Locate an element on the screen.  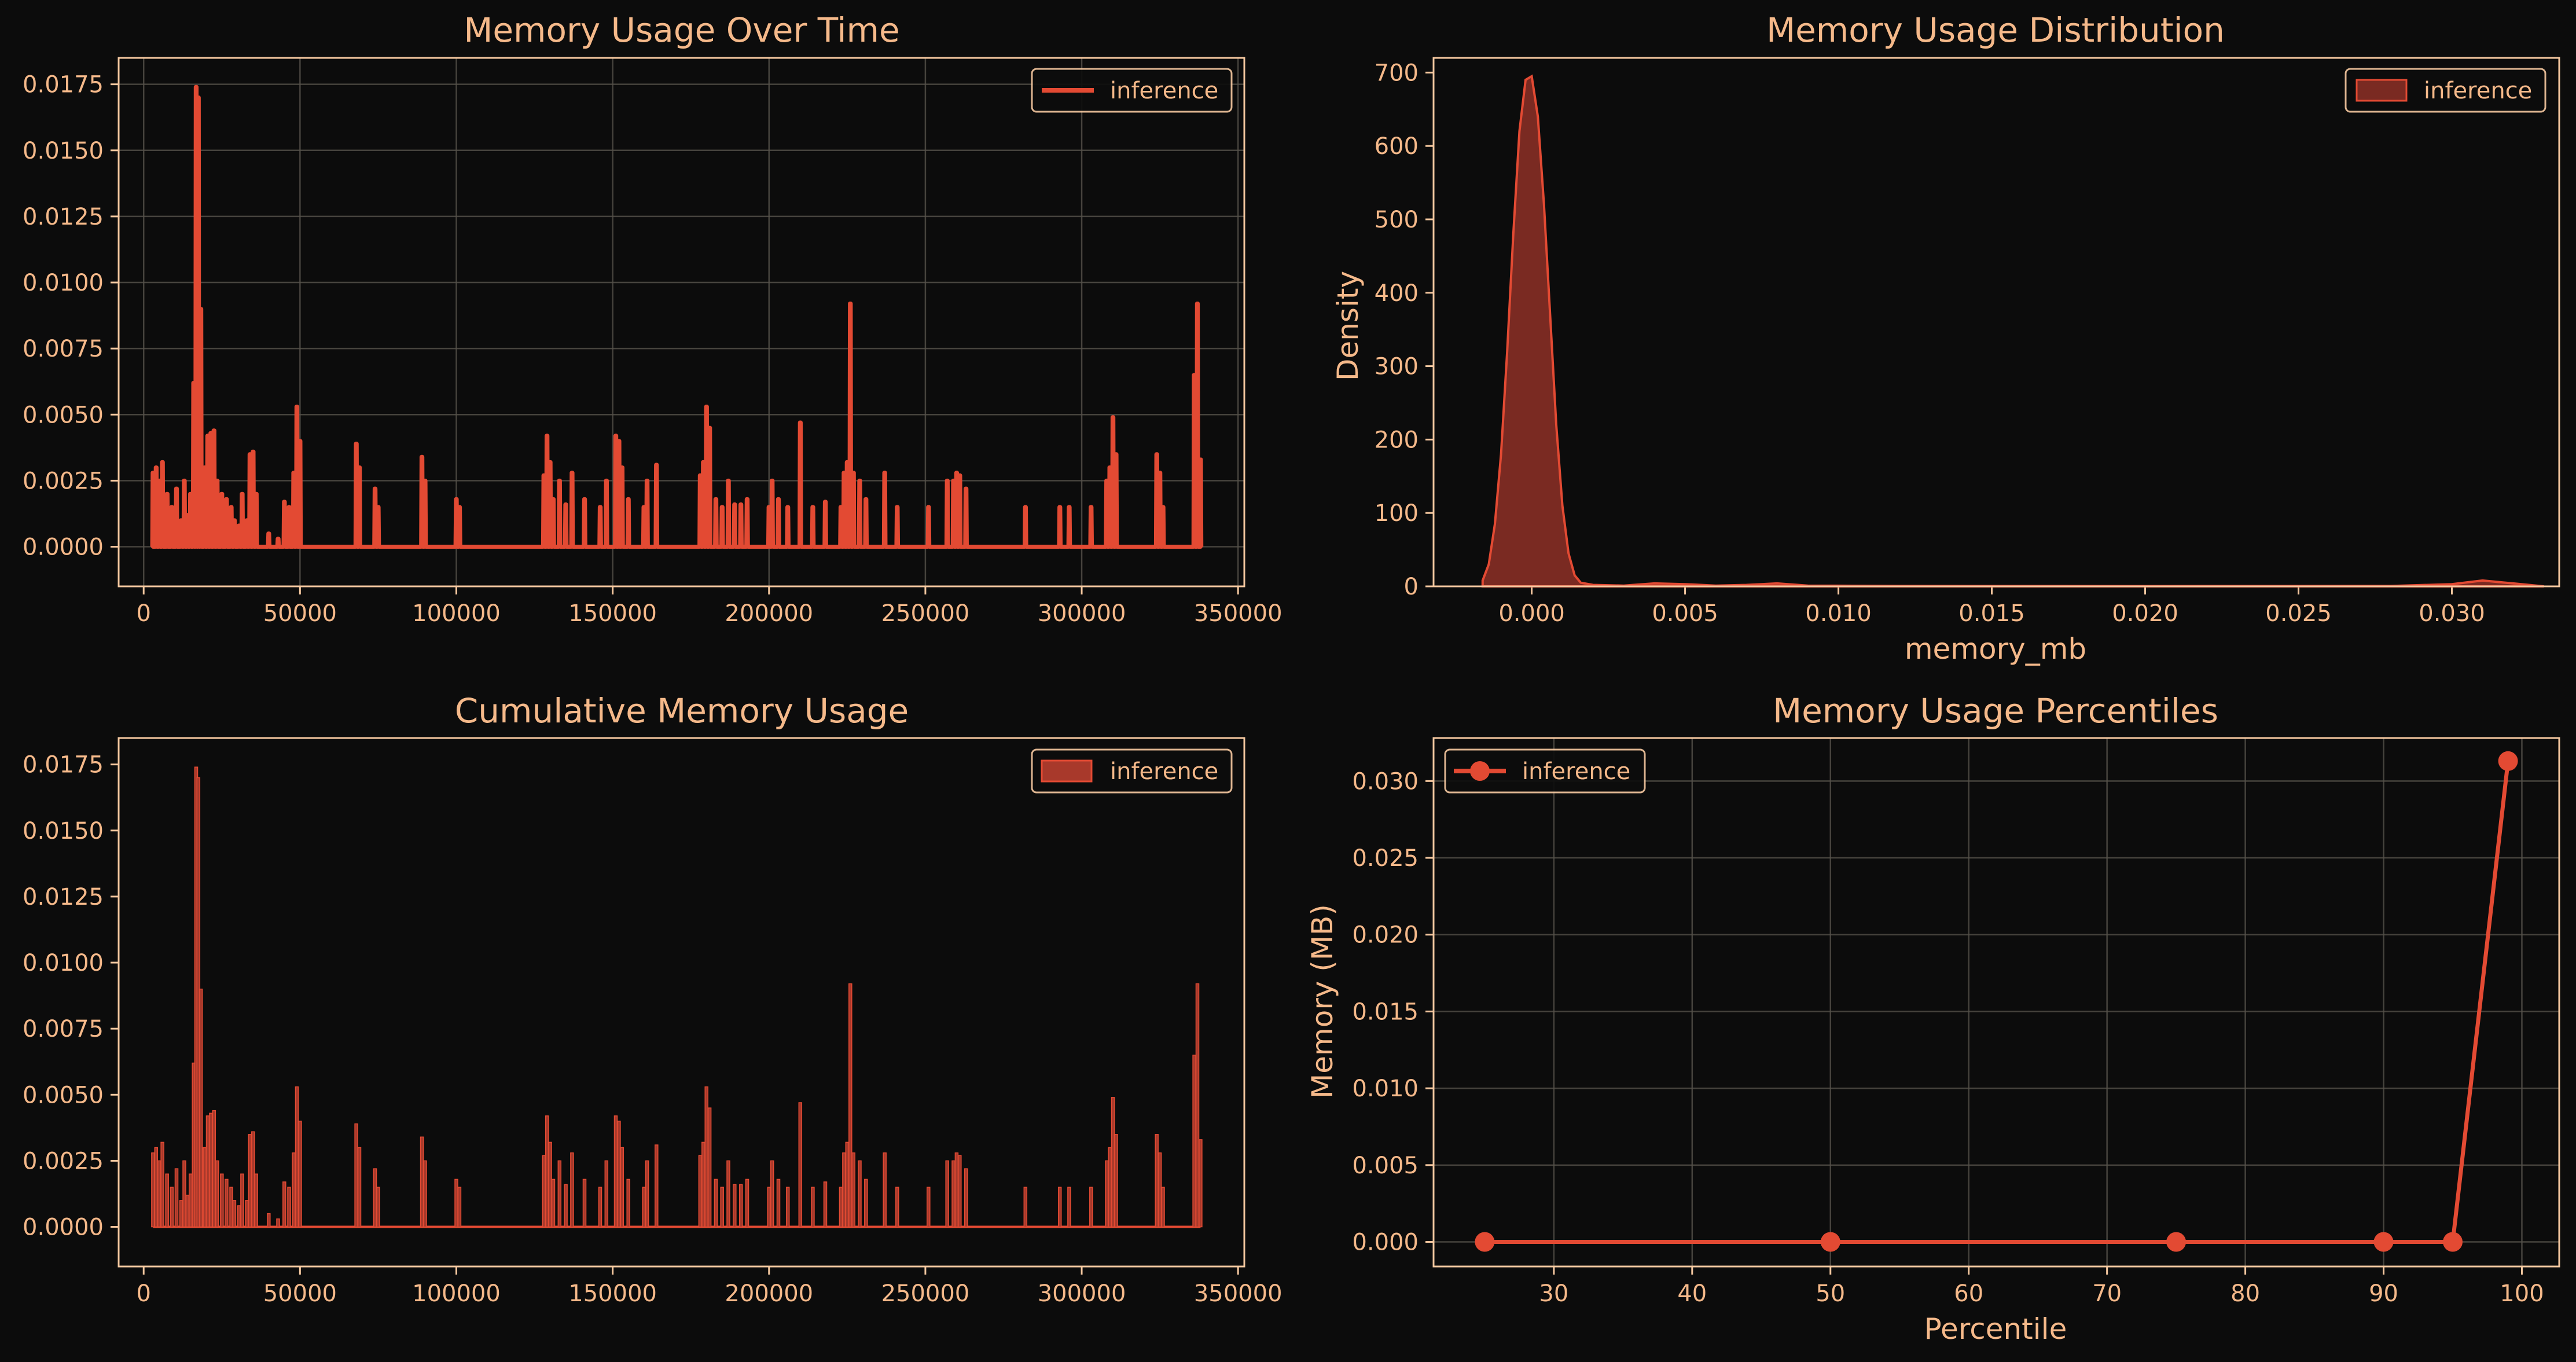
x-tick-label: 0.030 is located at coordinates (2452, 613).